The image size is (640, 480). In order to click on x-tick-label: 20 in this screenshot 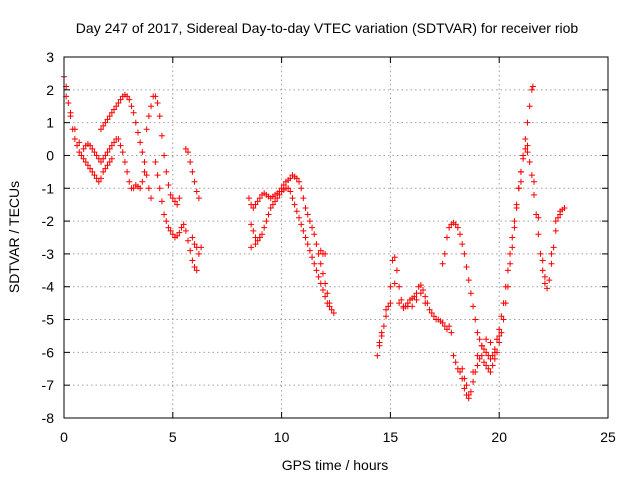, I will do `click(499, 437)`.